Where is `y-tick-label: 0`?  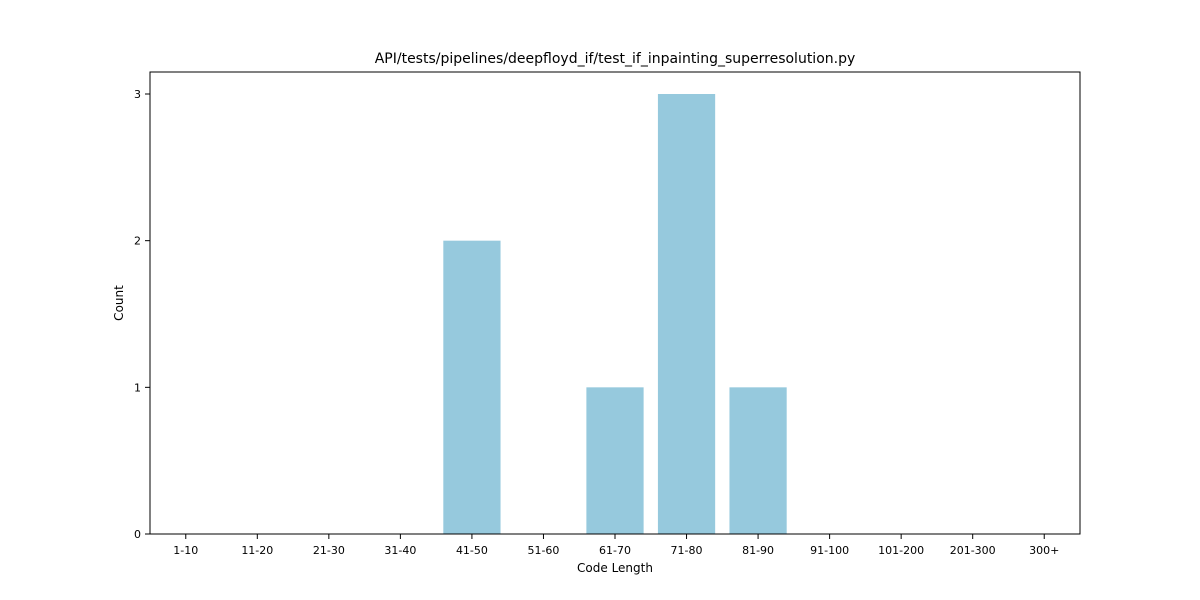
y-tick-label: 0 is located at coordinates (137, 534).